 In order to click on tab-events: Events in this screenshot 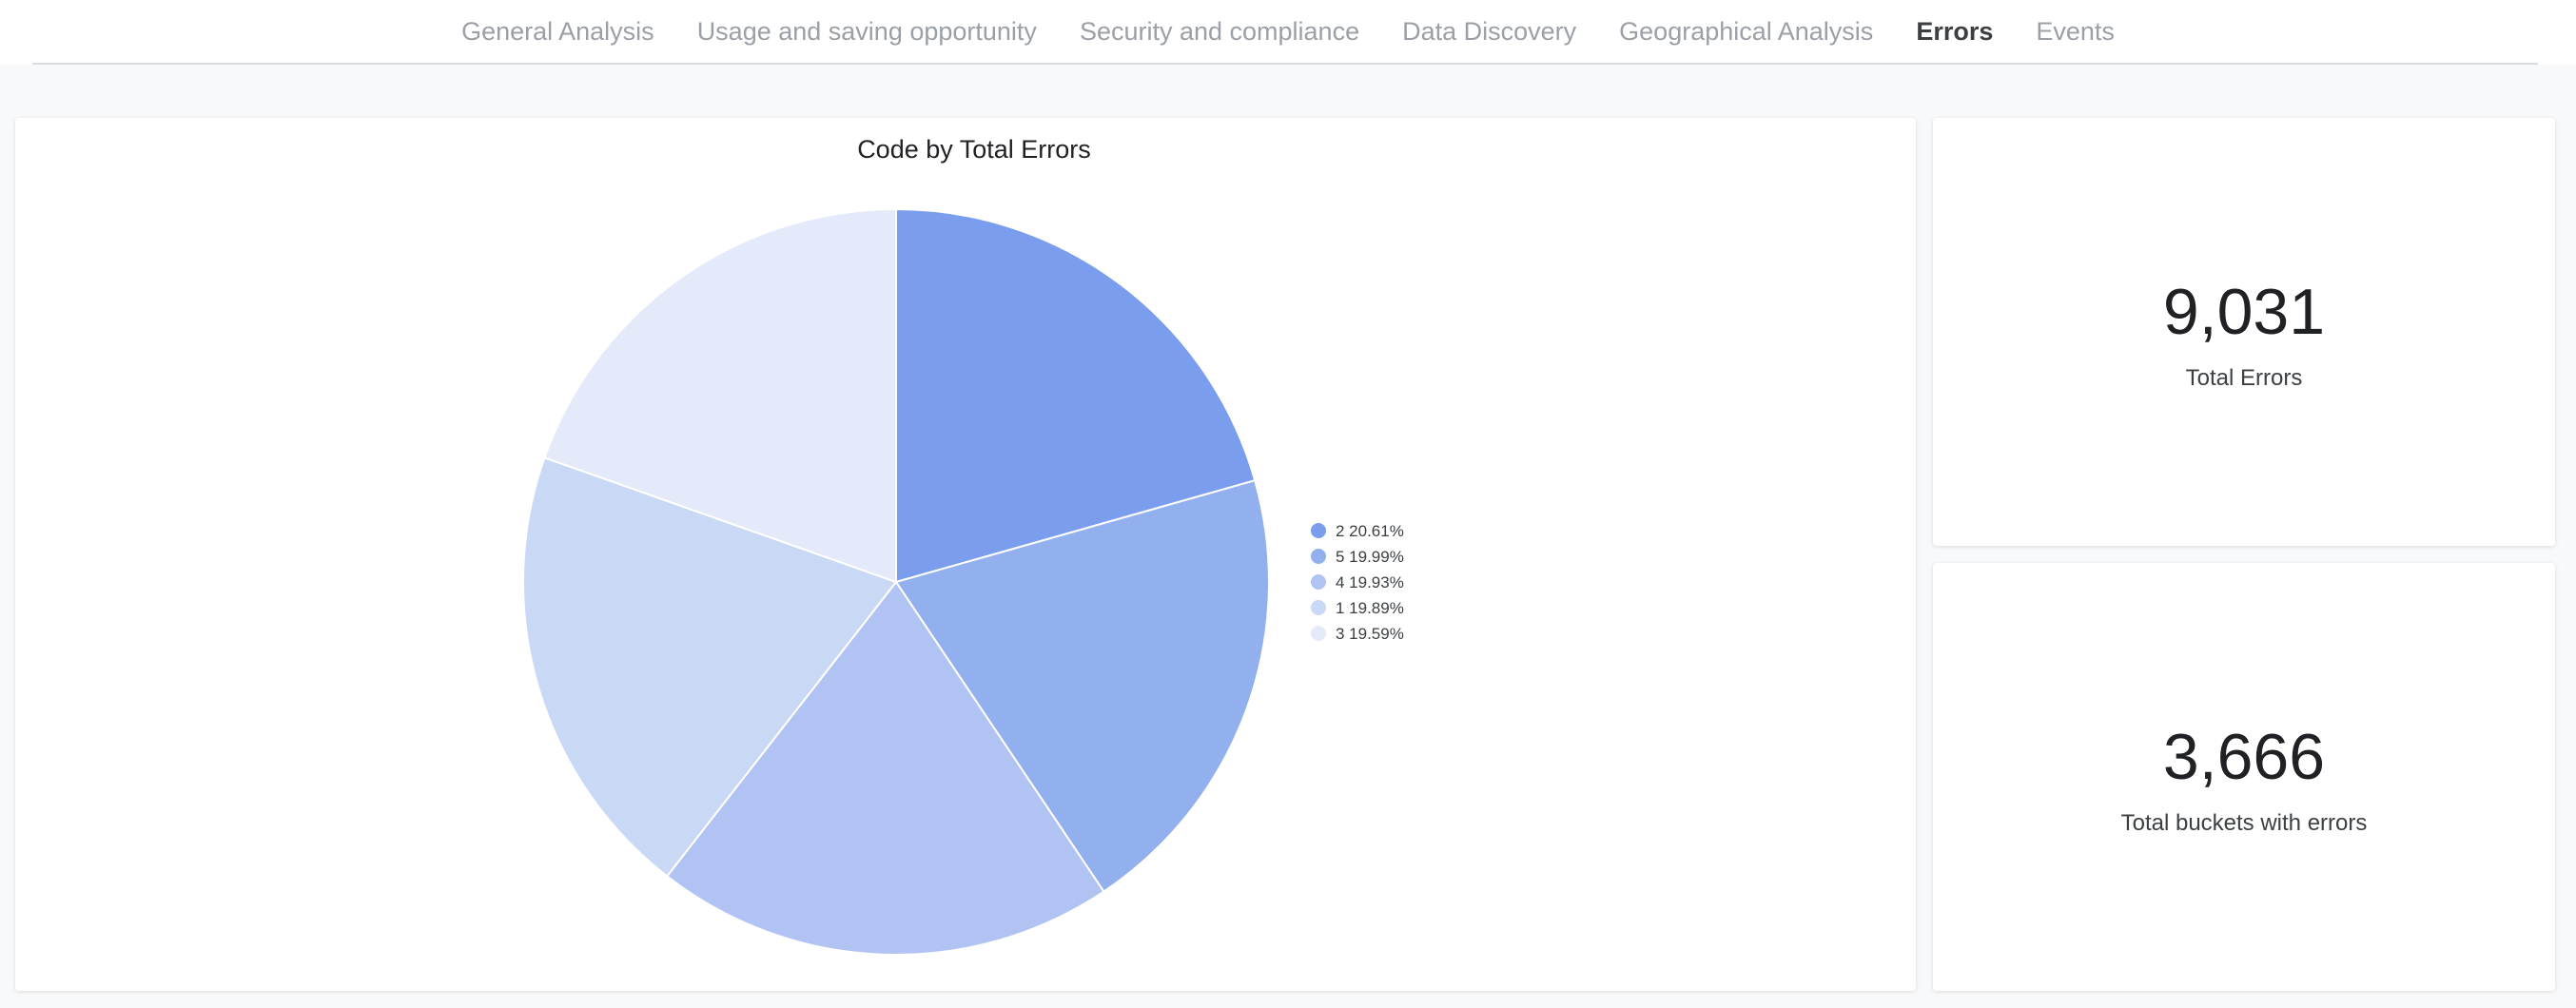, I will do `click(2076, 31)`.